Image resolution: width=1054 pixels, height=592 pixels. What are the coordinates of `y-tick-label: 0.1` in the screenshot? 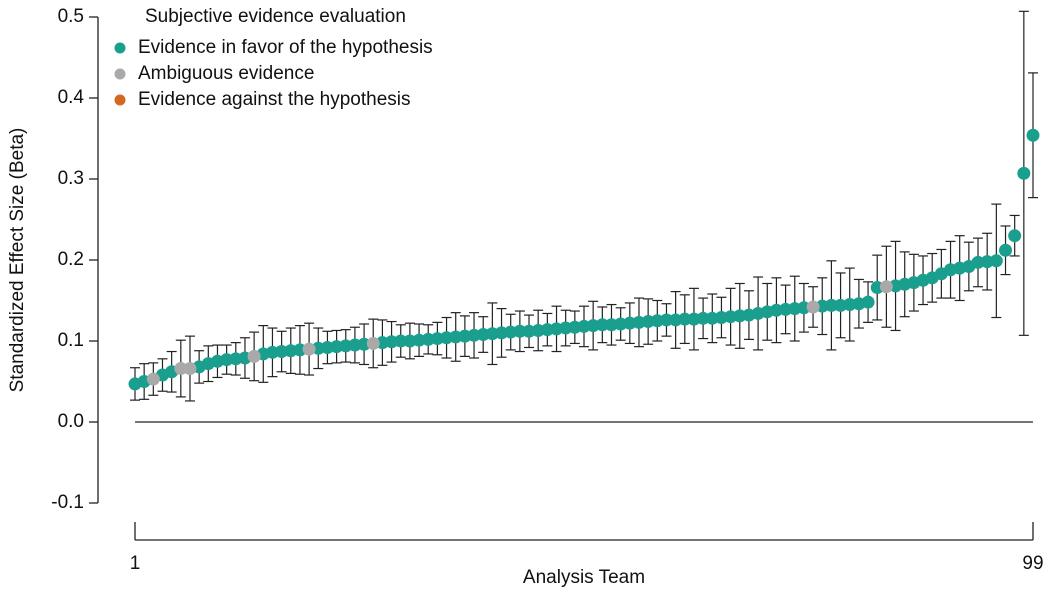 It's located at (71, 340).